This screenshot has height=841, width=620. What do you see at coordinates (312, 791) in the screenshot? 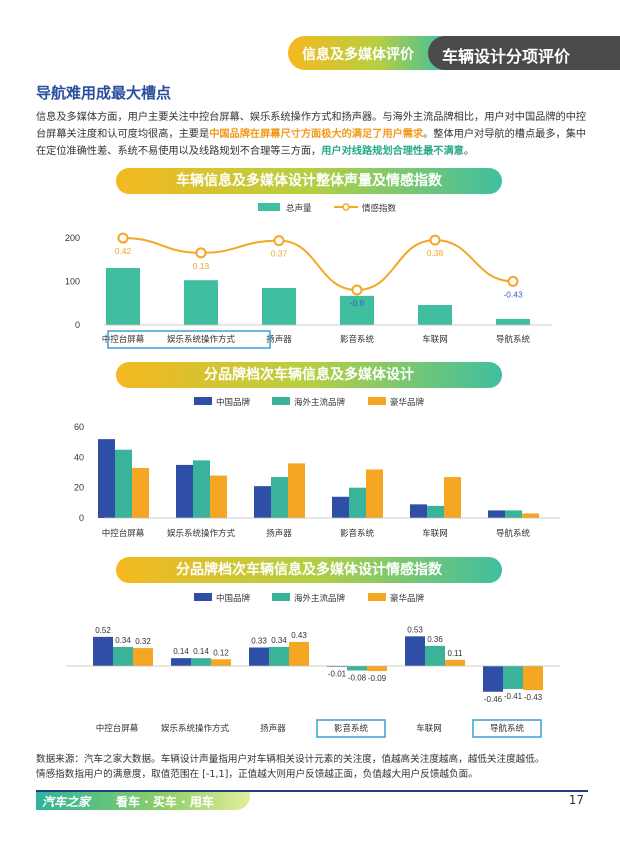
I see `footer-divider` at bounding box center [312, 791].